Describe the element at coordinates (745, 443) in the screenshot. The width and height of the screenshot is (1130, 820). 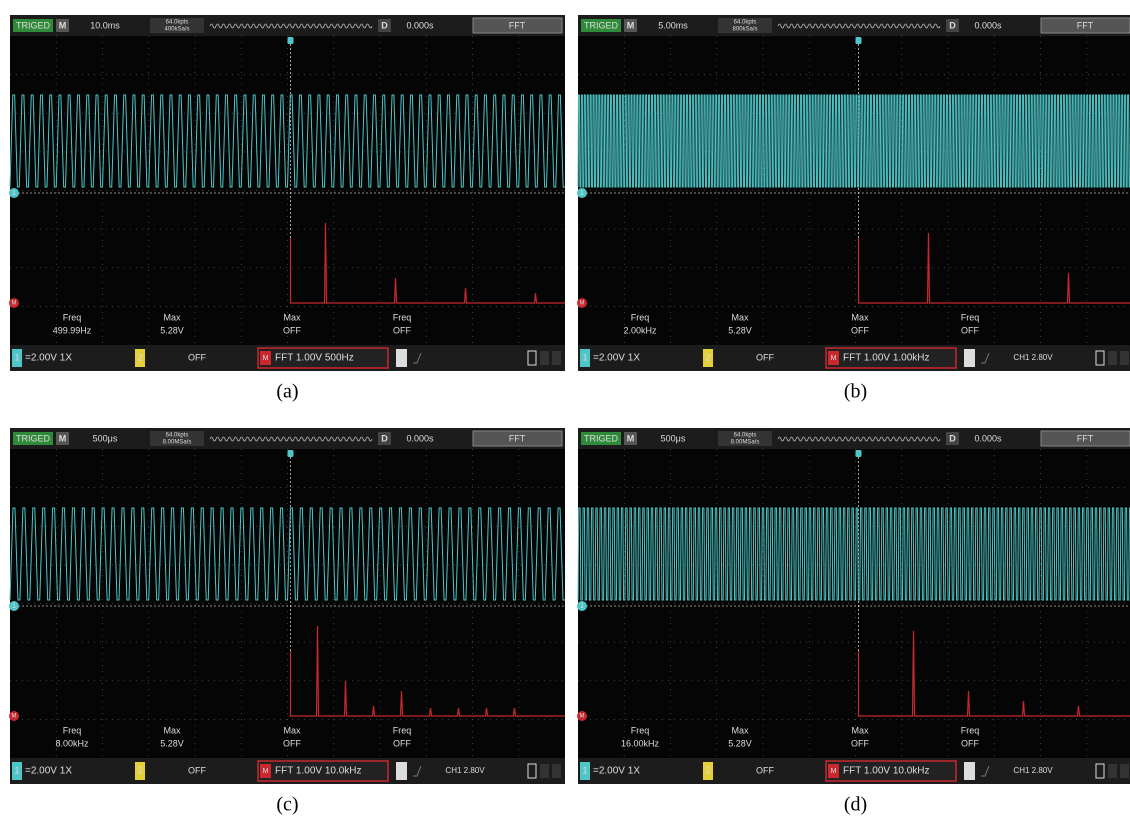
I see `rate: 8.00MSa/s` at that location.